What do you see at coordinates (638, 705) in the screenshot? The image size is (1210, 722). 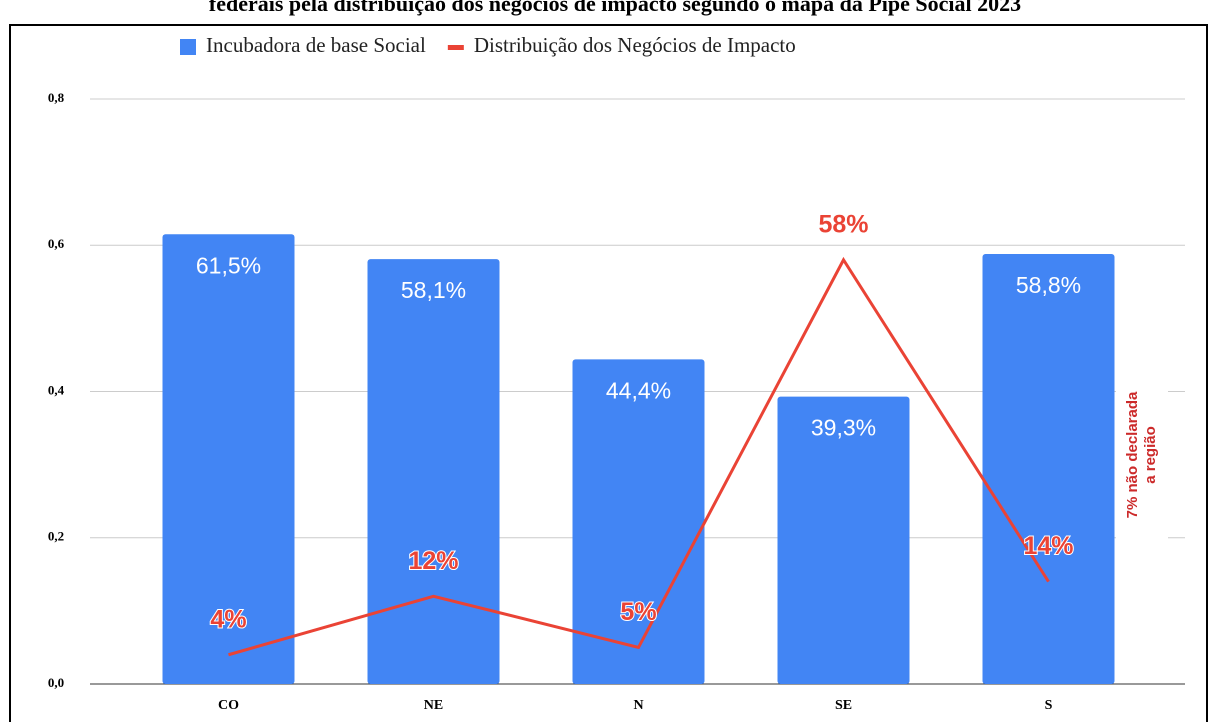 I see `x-tick-label: N` at bounding box center [638, 705].